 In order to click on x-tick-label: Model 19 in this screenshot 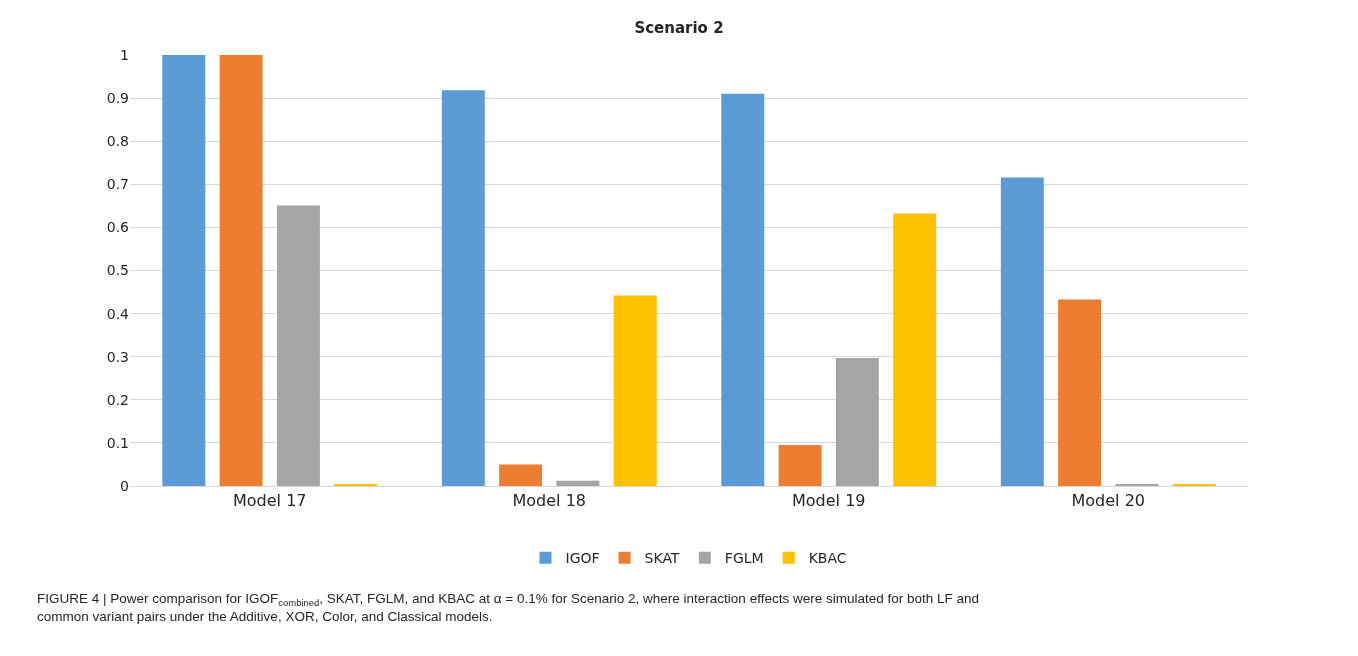, I will do `click(829, 501)`.